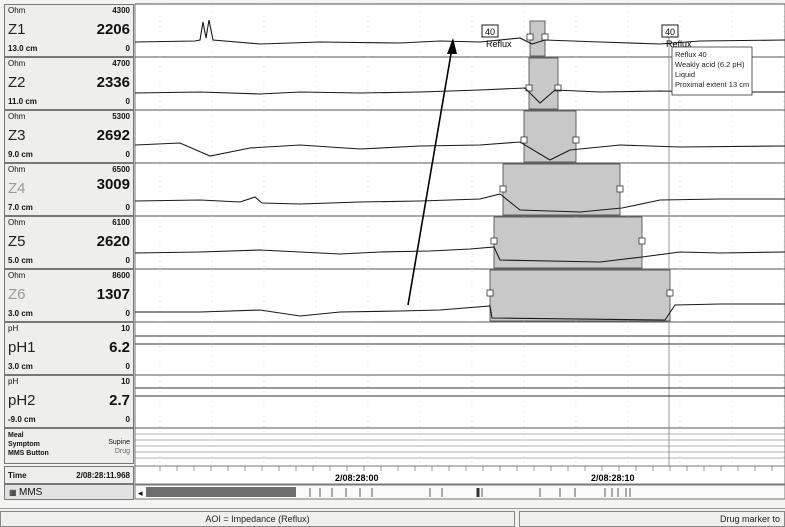 This screenshot has width=785, height=527. I want to click on channel-label-z3: Ohm 5300 Z3 2692 9.0 cm 0, so click(69, 136).